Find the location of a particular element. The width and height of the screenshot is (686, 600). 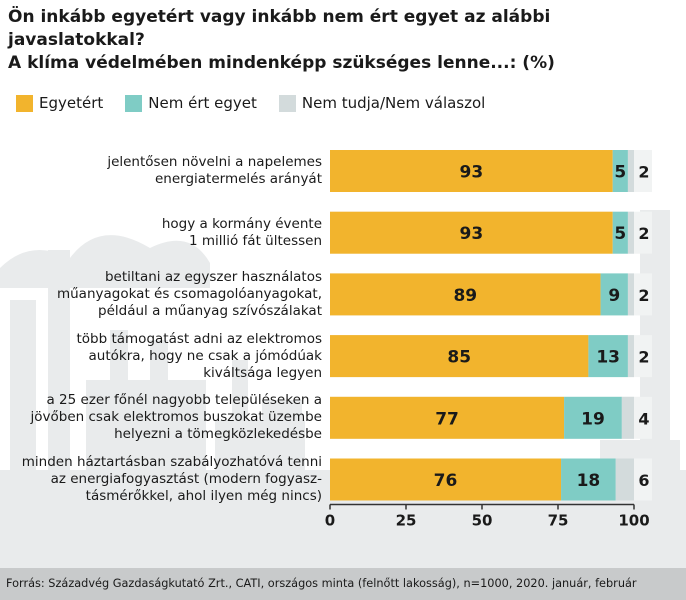

data-label-0-2: 2 is located at coordinates (643, 172).